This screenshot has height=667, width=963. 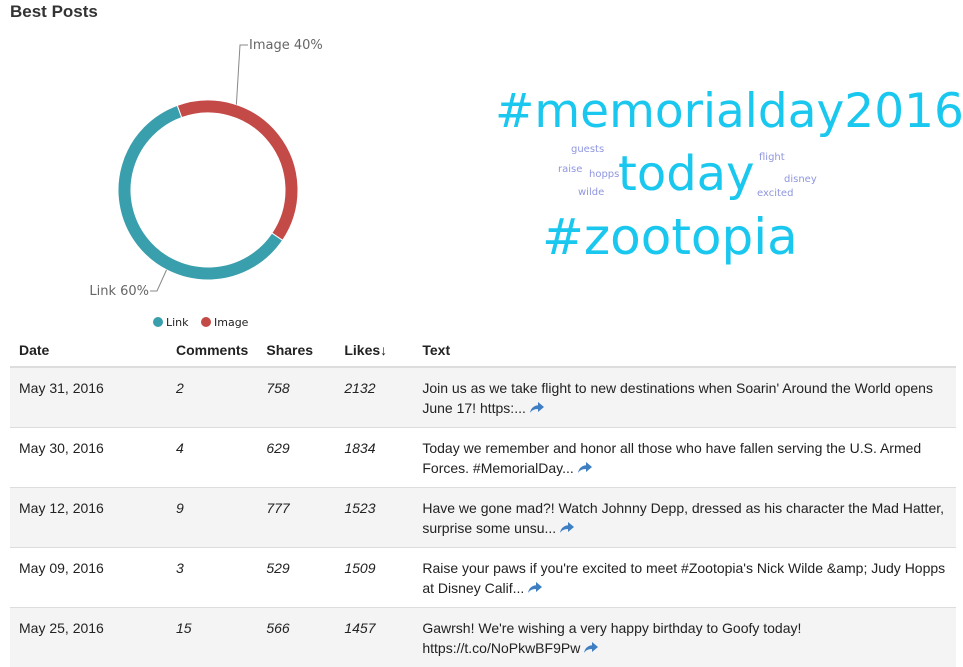 I want to click on cell-shares: 629, so click(x=296, y=458).